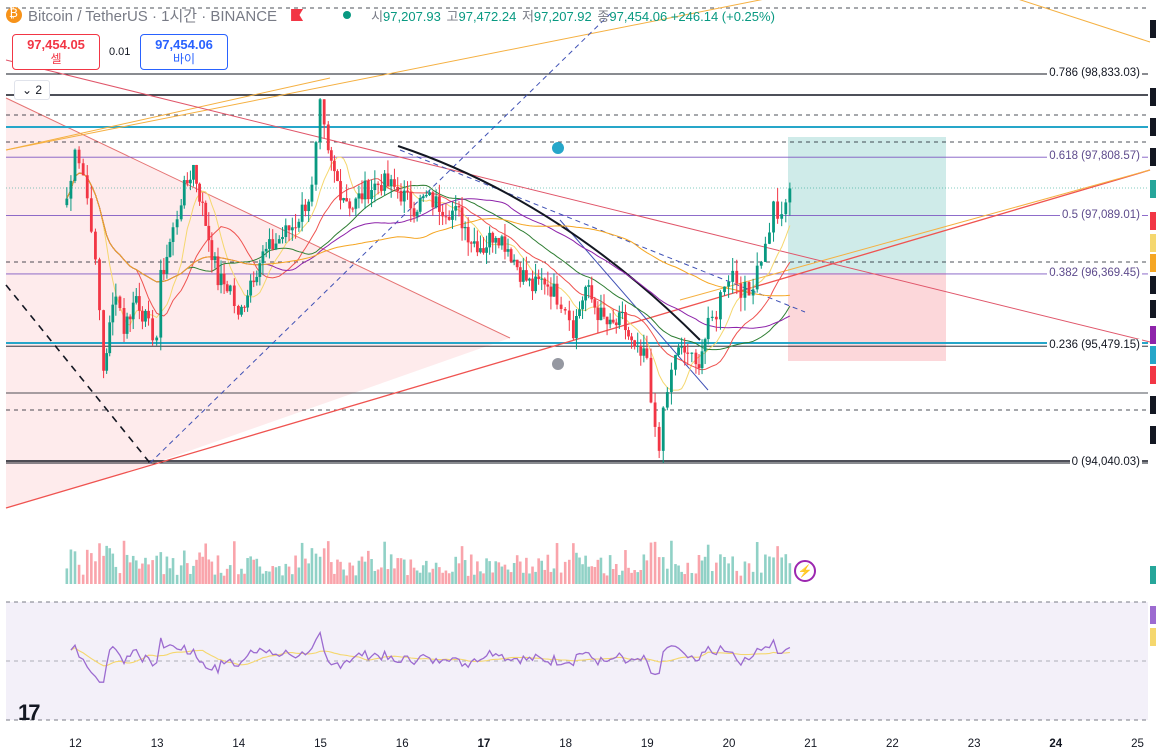 Image resolution: width=1156 pixels, height=752 pixels. I want to click on order-quantity: 0.01, so click(120, 52).